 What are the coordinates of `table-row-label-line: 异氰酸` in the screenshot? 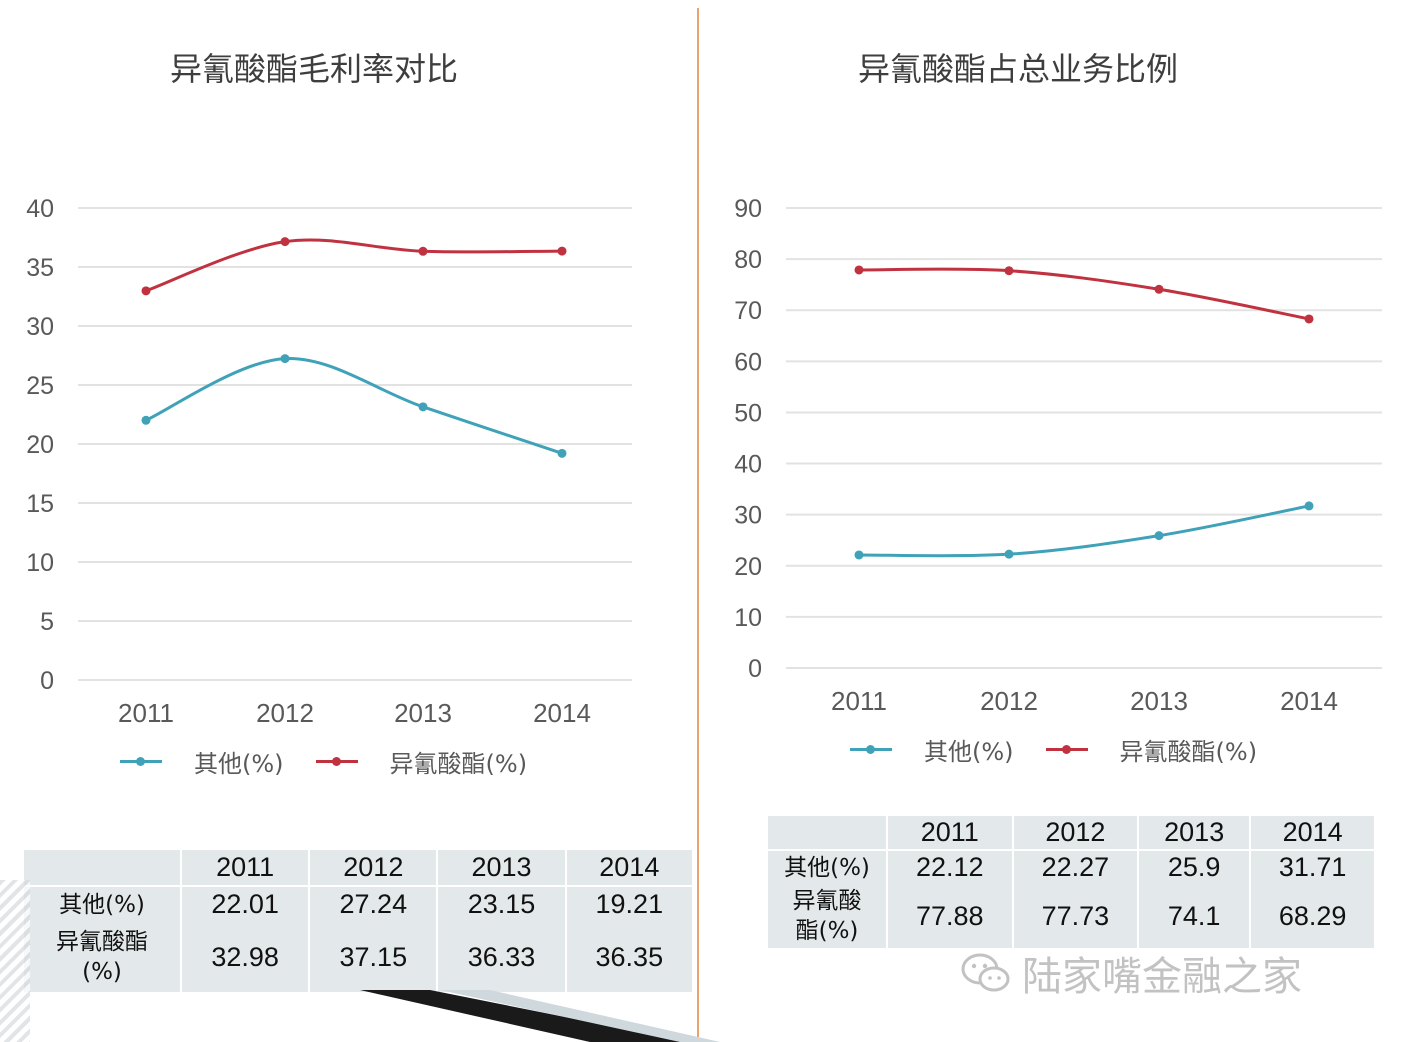 It's located at (827, 901).